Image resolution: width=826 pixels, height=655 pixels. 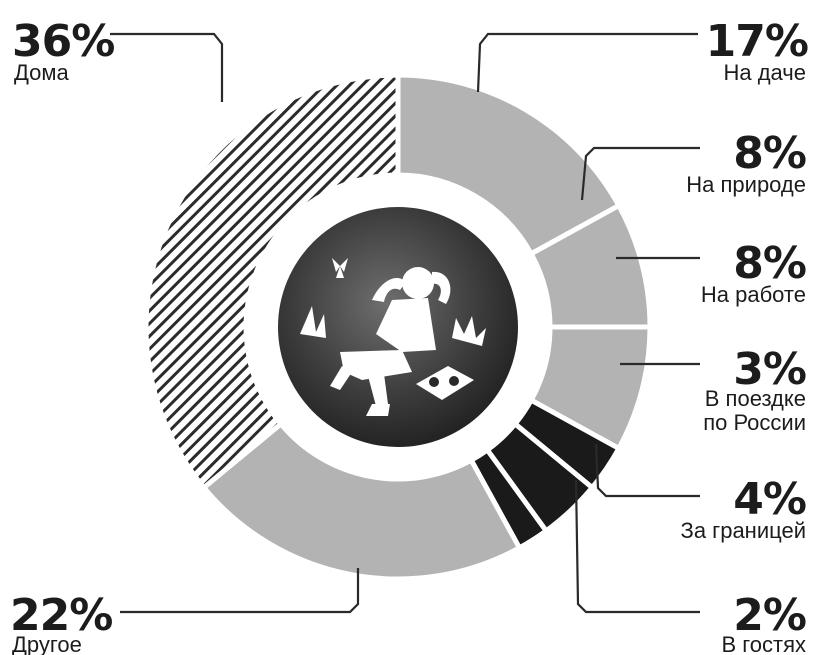 I want to click on slice-label-home: 36% Дома, so click(x=63, y=50).